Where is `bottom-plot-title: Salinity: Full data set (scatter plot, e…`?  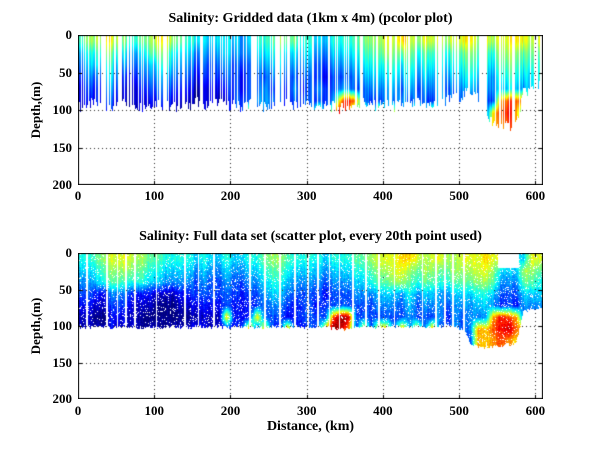 bottom-plot-title: Salinity: Full data set (scatter plot, e… is located at coordinates (310, 236).